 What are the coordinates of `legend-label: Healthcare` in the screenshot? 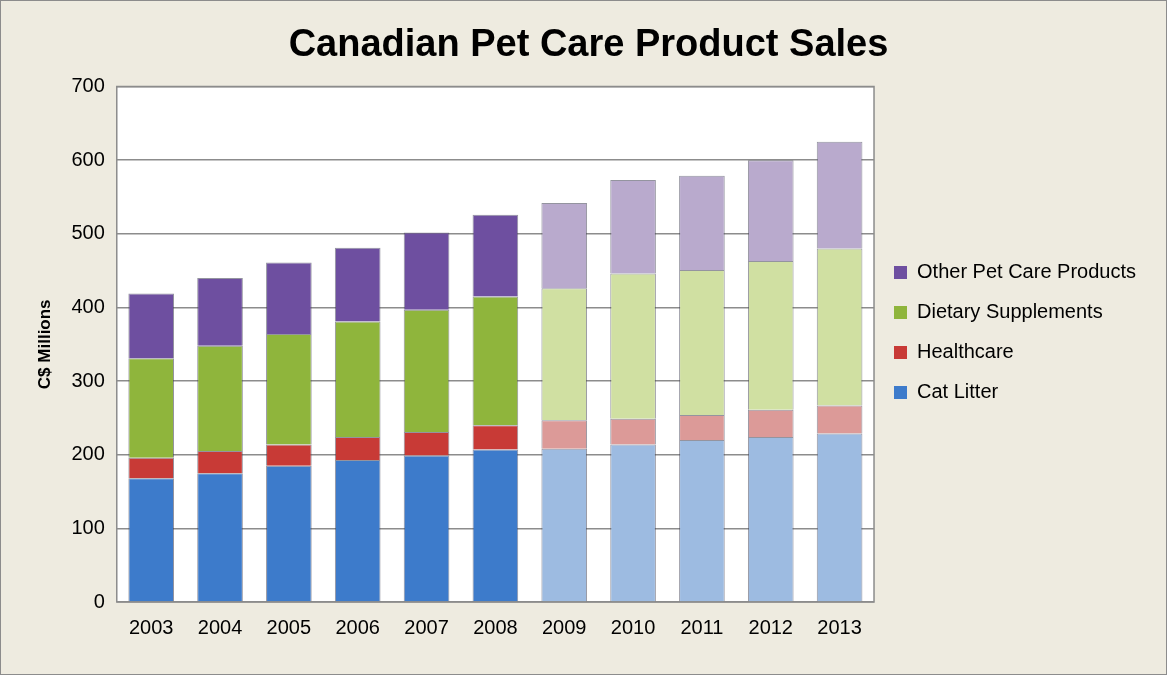 It's located at (965, 351).